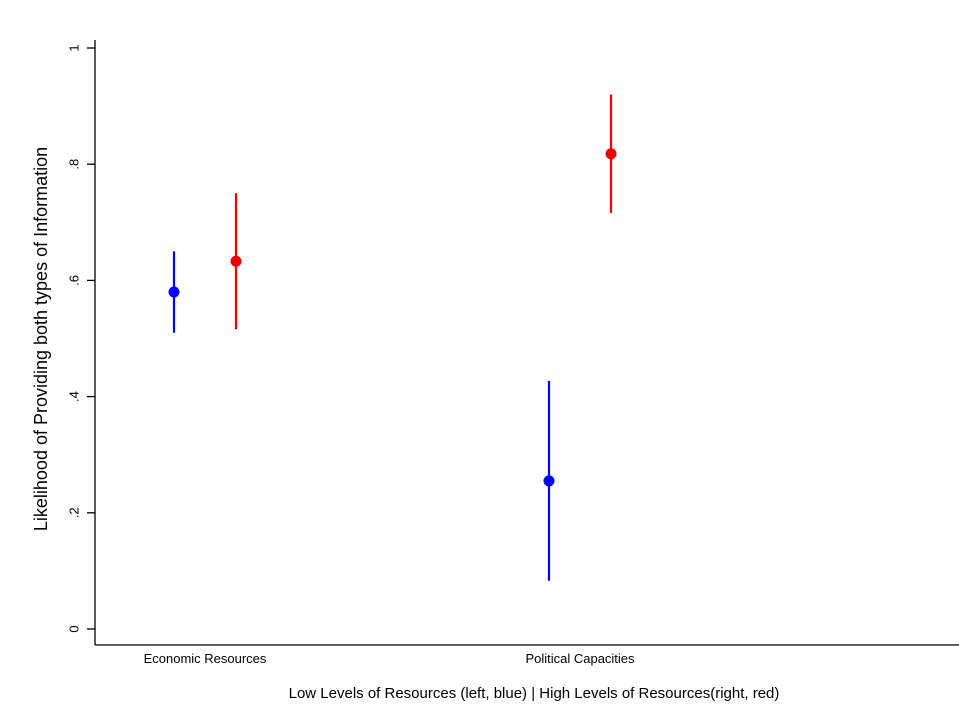 Image resolution: width=959 pixels, height=725 pixels. What do you see at coordinates (73, 396) in the screenshot?
I see `y-tick-label: .4` at bounding box center [73, 396].